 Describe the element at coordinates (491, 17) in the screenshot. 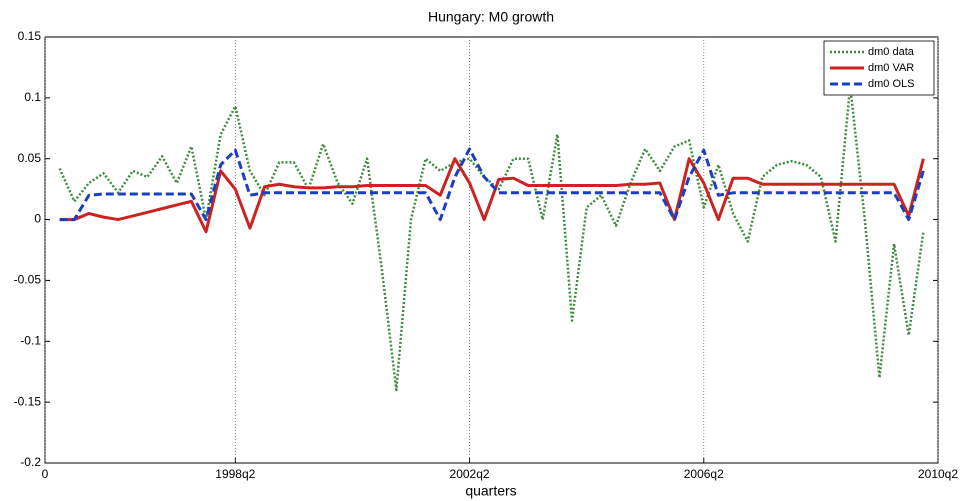

I see `chart-title: Hungary: M0 growth` at that location.